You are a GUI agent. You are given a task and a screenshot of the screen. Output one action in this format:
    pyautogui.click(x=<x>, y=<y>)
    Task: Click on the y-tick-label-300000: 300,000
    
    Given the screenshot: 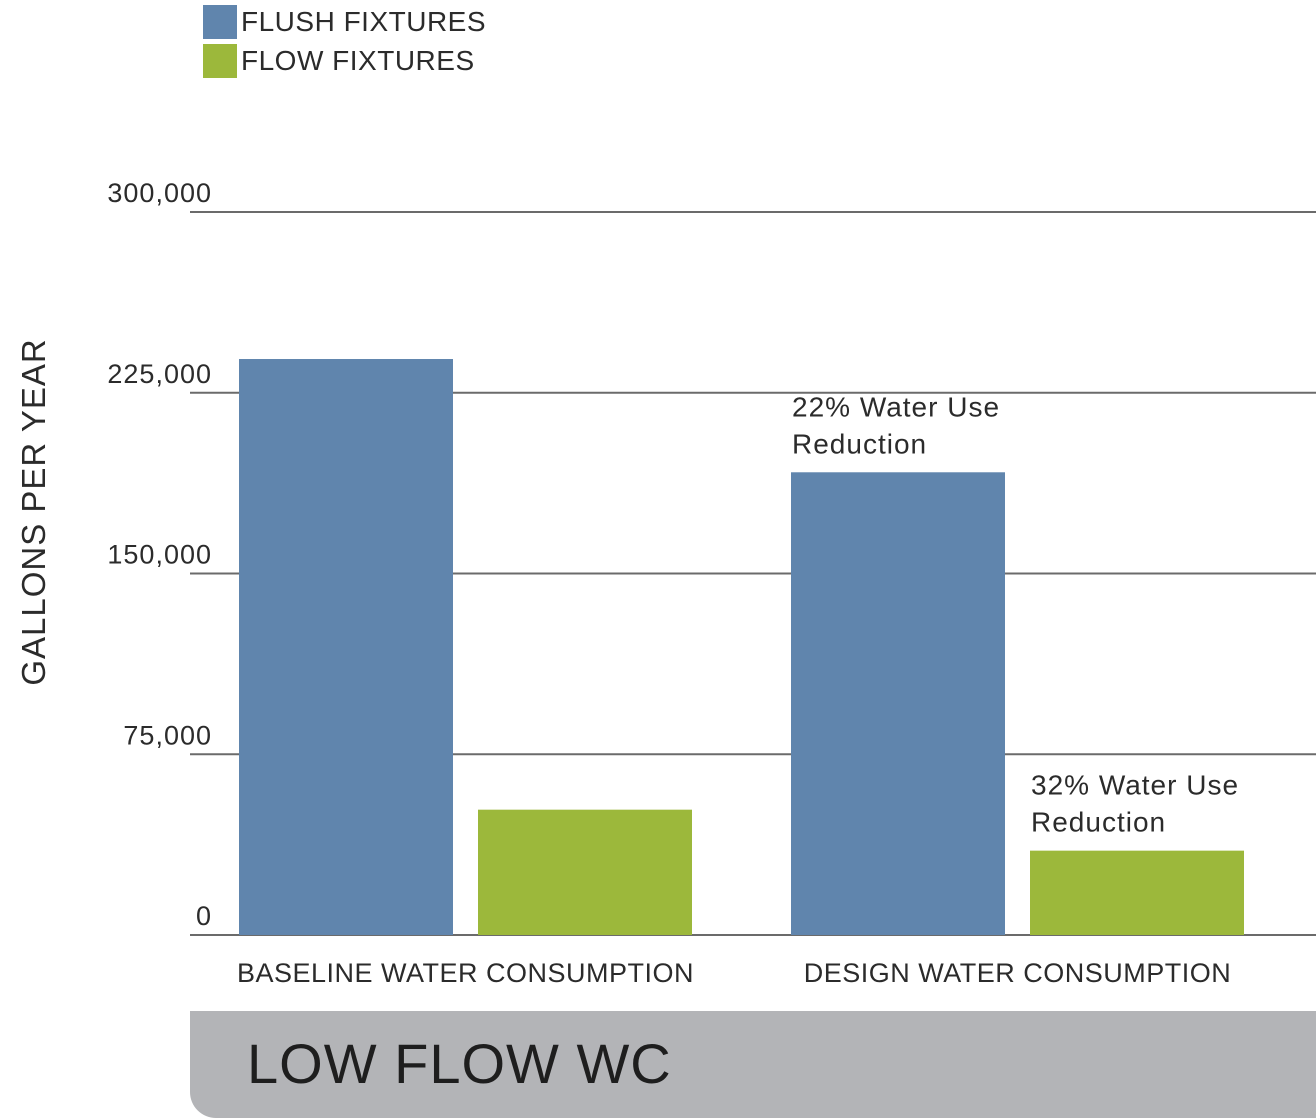 What is the action you would take?
    pyautogui.click(x=159, y=193)
    